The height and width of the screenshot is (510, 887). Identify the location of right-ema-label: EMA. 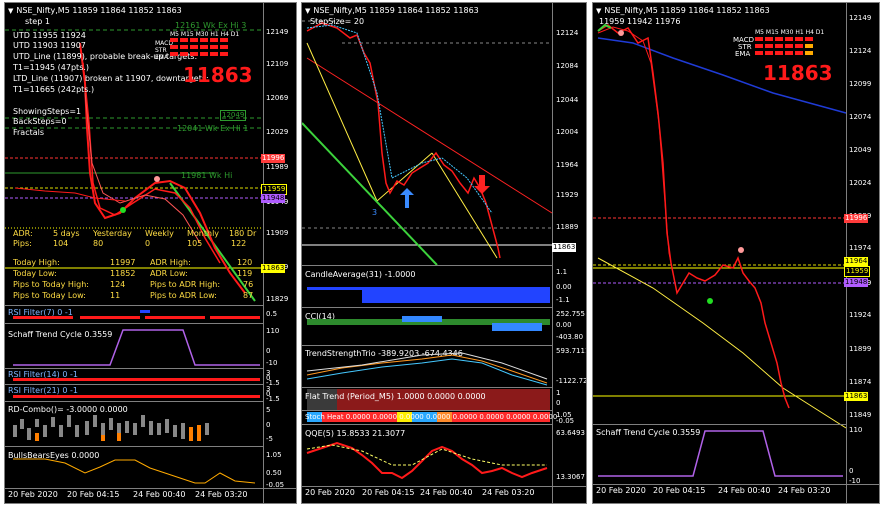
(743, 54).